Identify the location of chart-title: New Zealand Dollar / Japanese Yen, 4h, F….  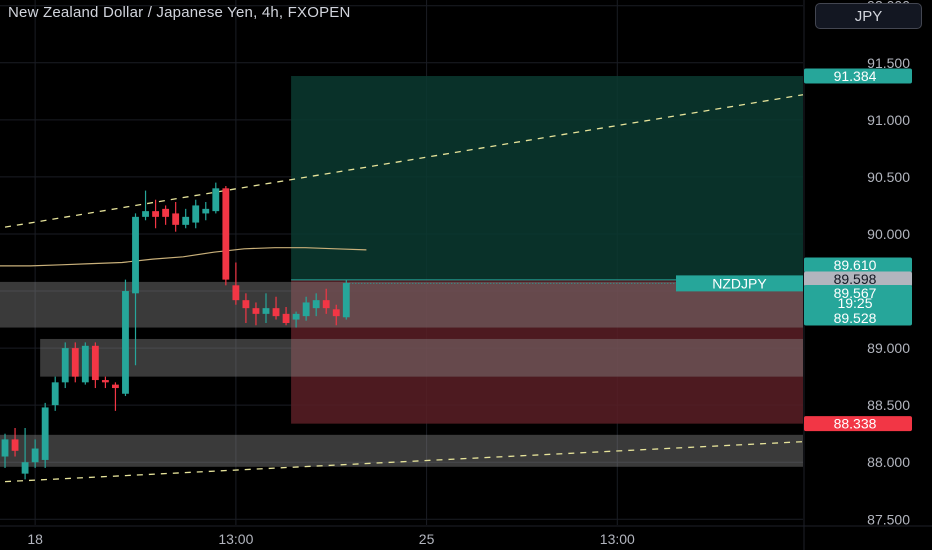
(179, 12).